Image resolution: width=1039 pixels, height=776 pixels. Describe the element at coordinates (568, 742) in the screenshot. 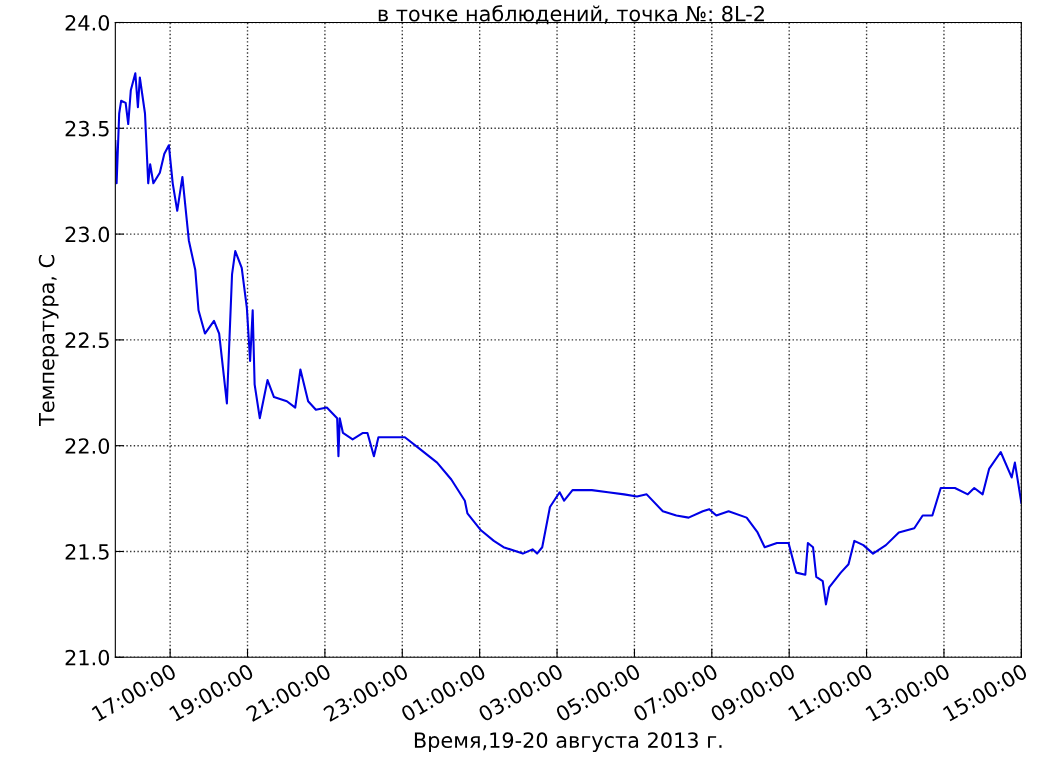

I see `x-axis-title: Время,19-20 августа 2013 г.` at that location.